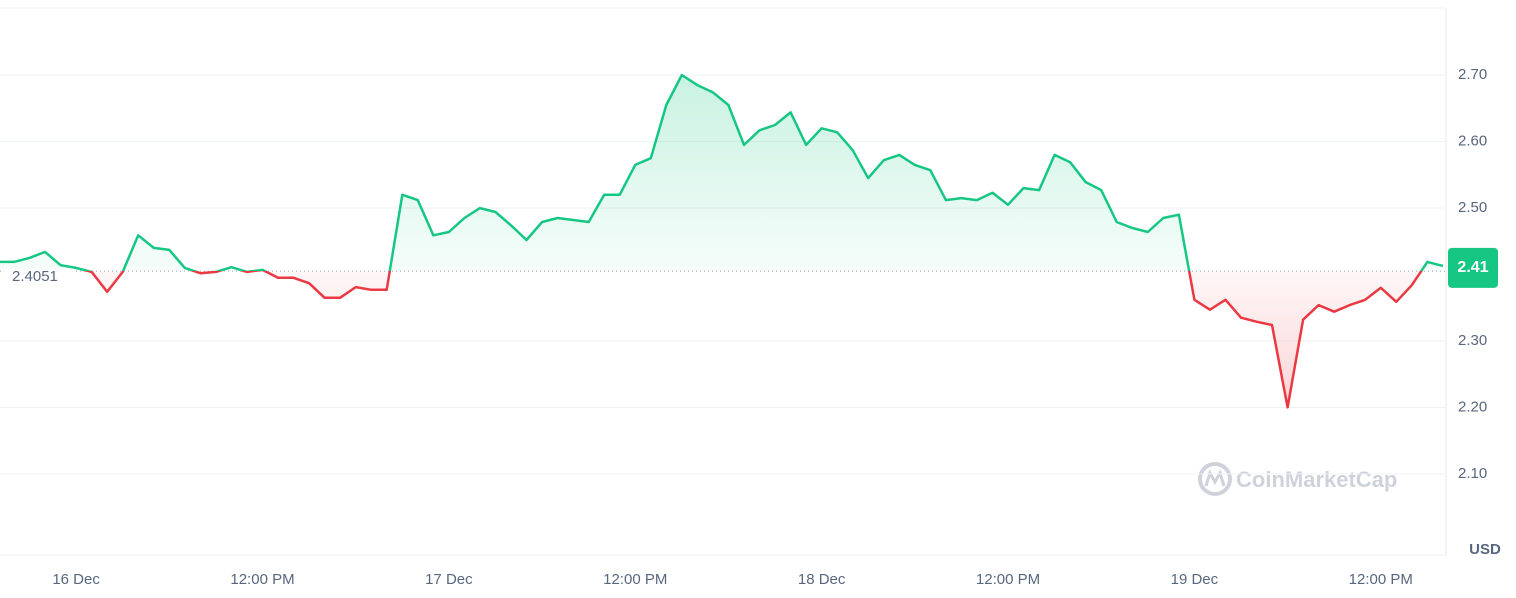 This screenshot has width=1516, height=598. I want to click on y-tick-label: 2.70, so click(1472, 74).